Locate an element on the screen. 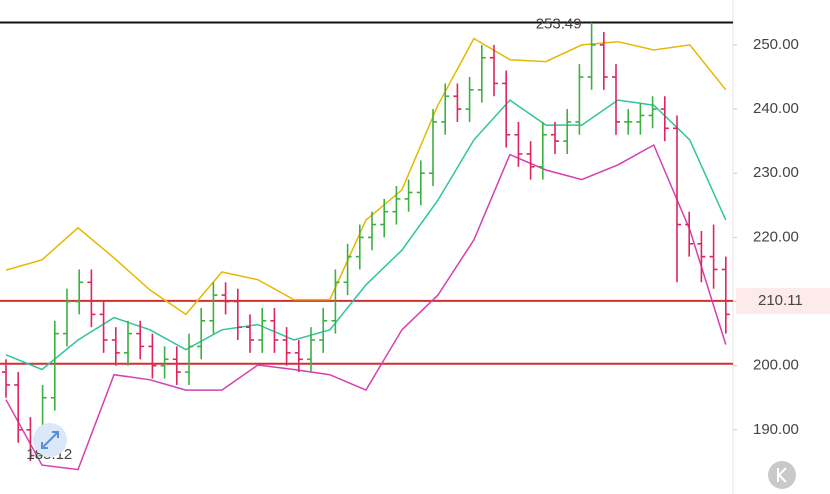 The width and height of the screenshot is (830, 494). y-tick-label: 230.00 is located at coordinates (776, 172).